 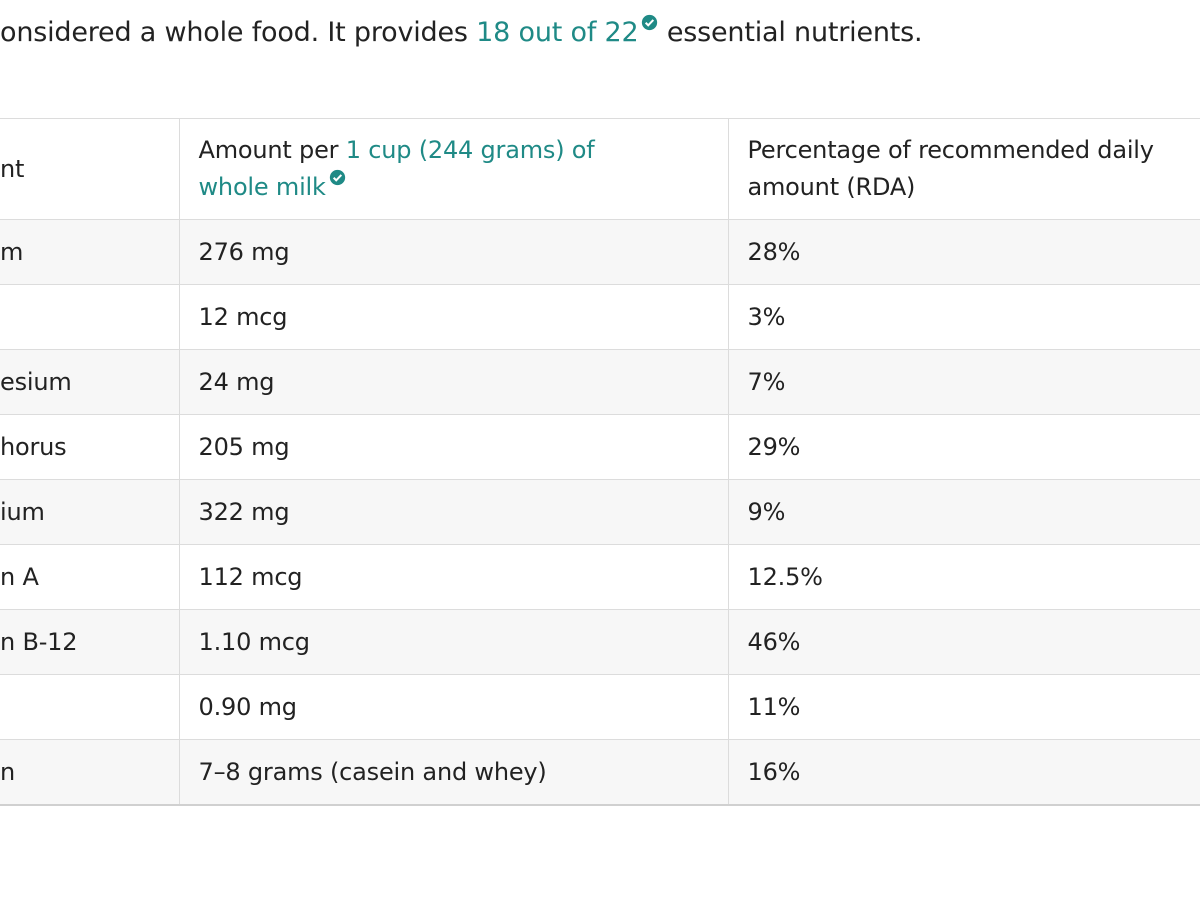 I want to click on table-cell: ium, so click(x=90, y=512).